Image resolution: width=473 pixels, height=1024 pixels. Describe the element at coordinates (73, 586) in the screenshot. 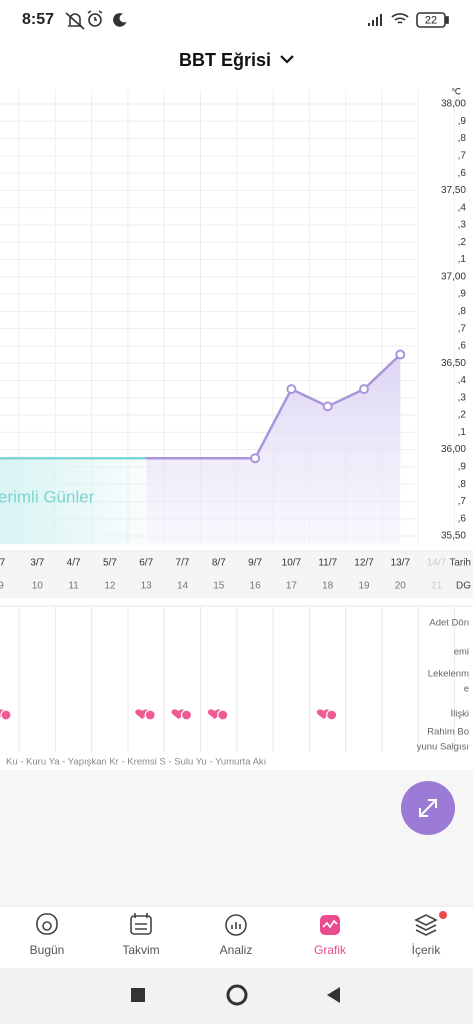

I see `cycle-day-label: 11` at that location.